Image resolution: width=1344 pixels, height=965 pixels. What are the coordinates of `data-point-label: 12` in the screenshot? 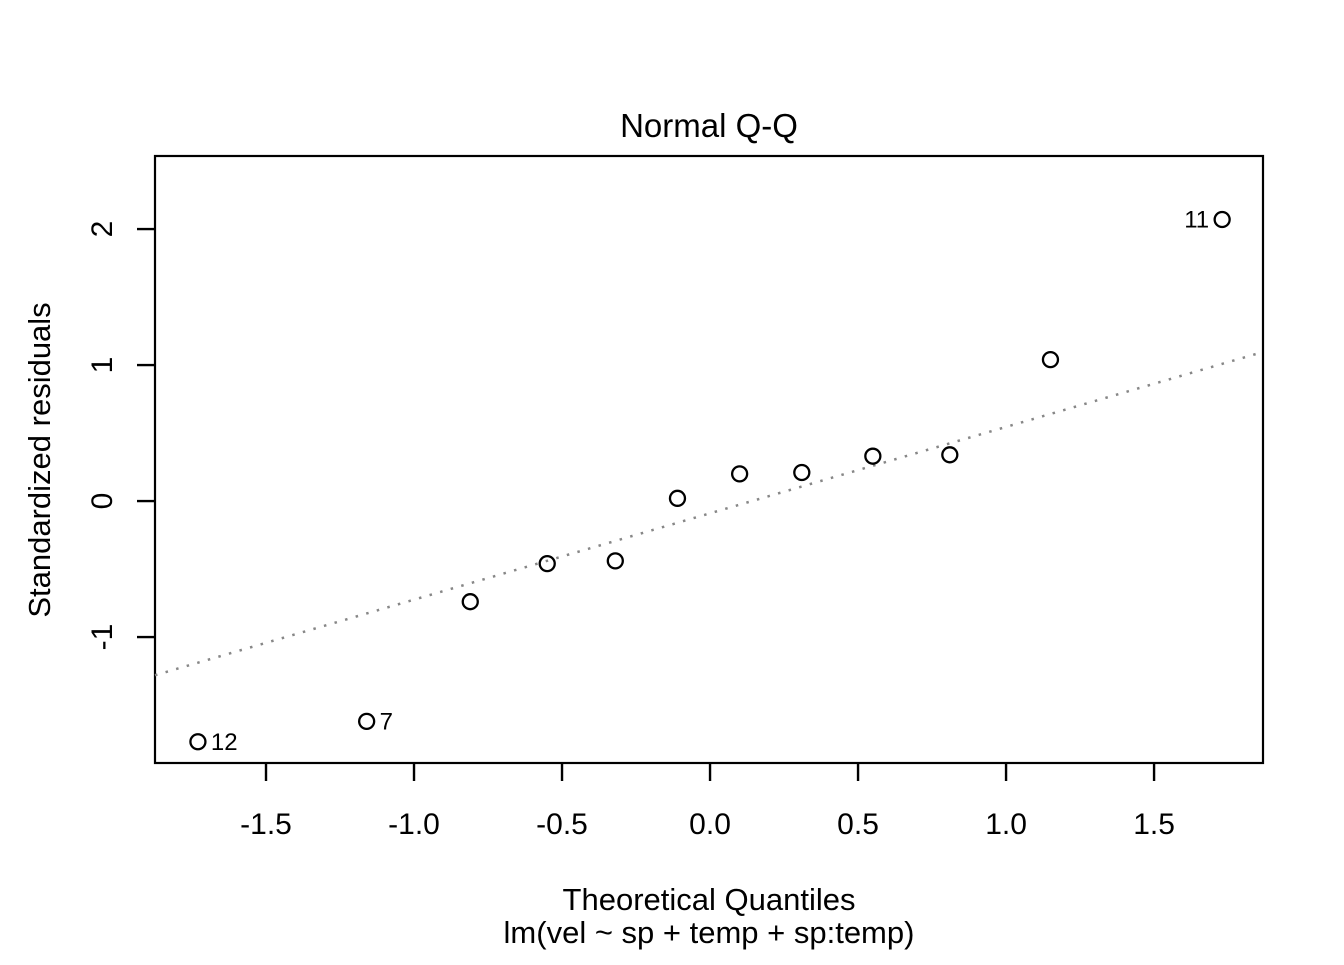 It's located at (224, 742).